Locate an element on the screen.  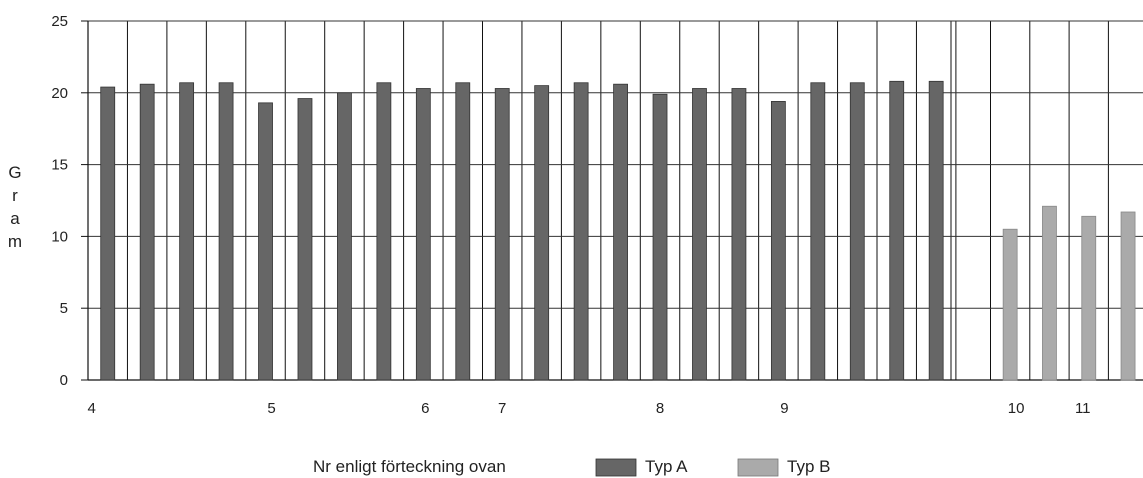
y-tick-label: 25 is located at coordinates (59, 21).